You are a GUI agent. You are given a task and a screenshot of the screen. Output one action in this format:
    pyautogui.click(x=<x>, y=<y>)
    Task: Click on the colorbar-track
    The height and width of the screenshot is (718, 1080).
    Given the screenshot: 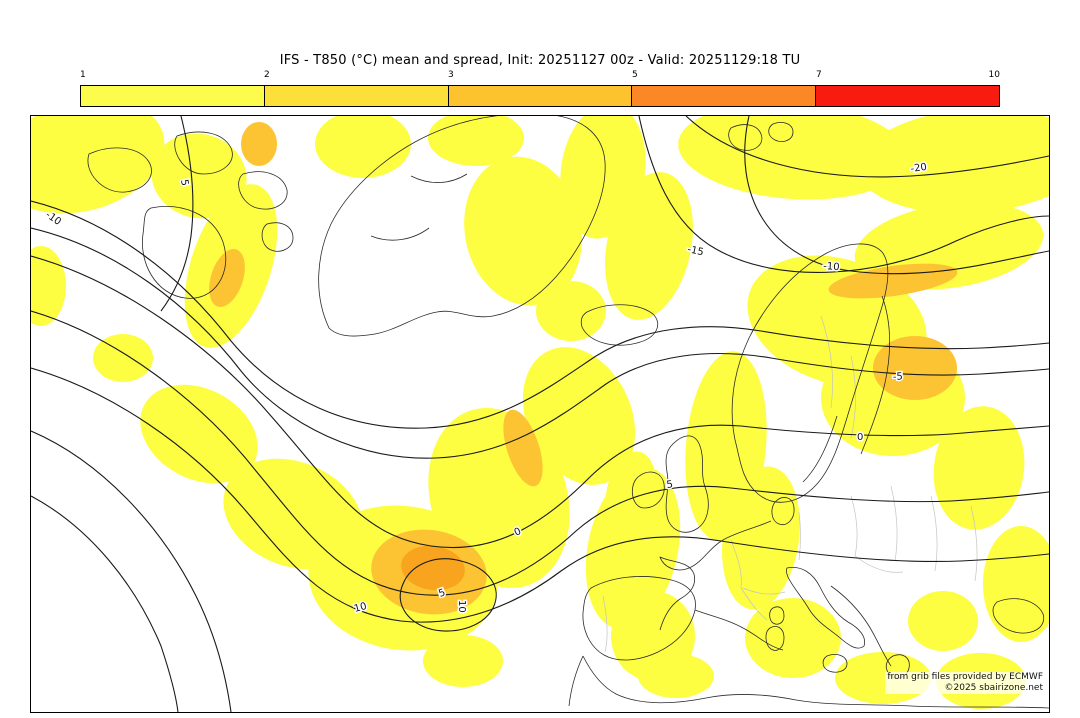 What is the action you would take?
    pyautogui.click(x=540, y=96)
    